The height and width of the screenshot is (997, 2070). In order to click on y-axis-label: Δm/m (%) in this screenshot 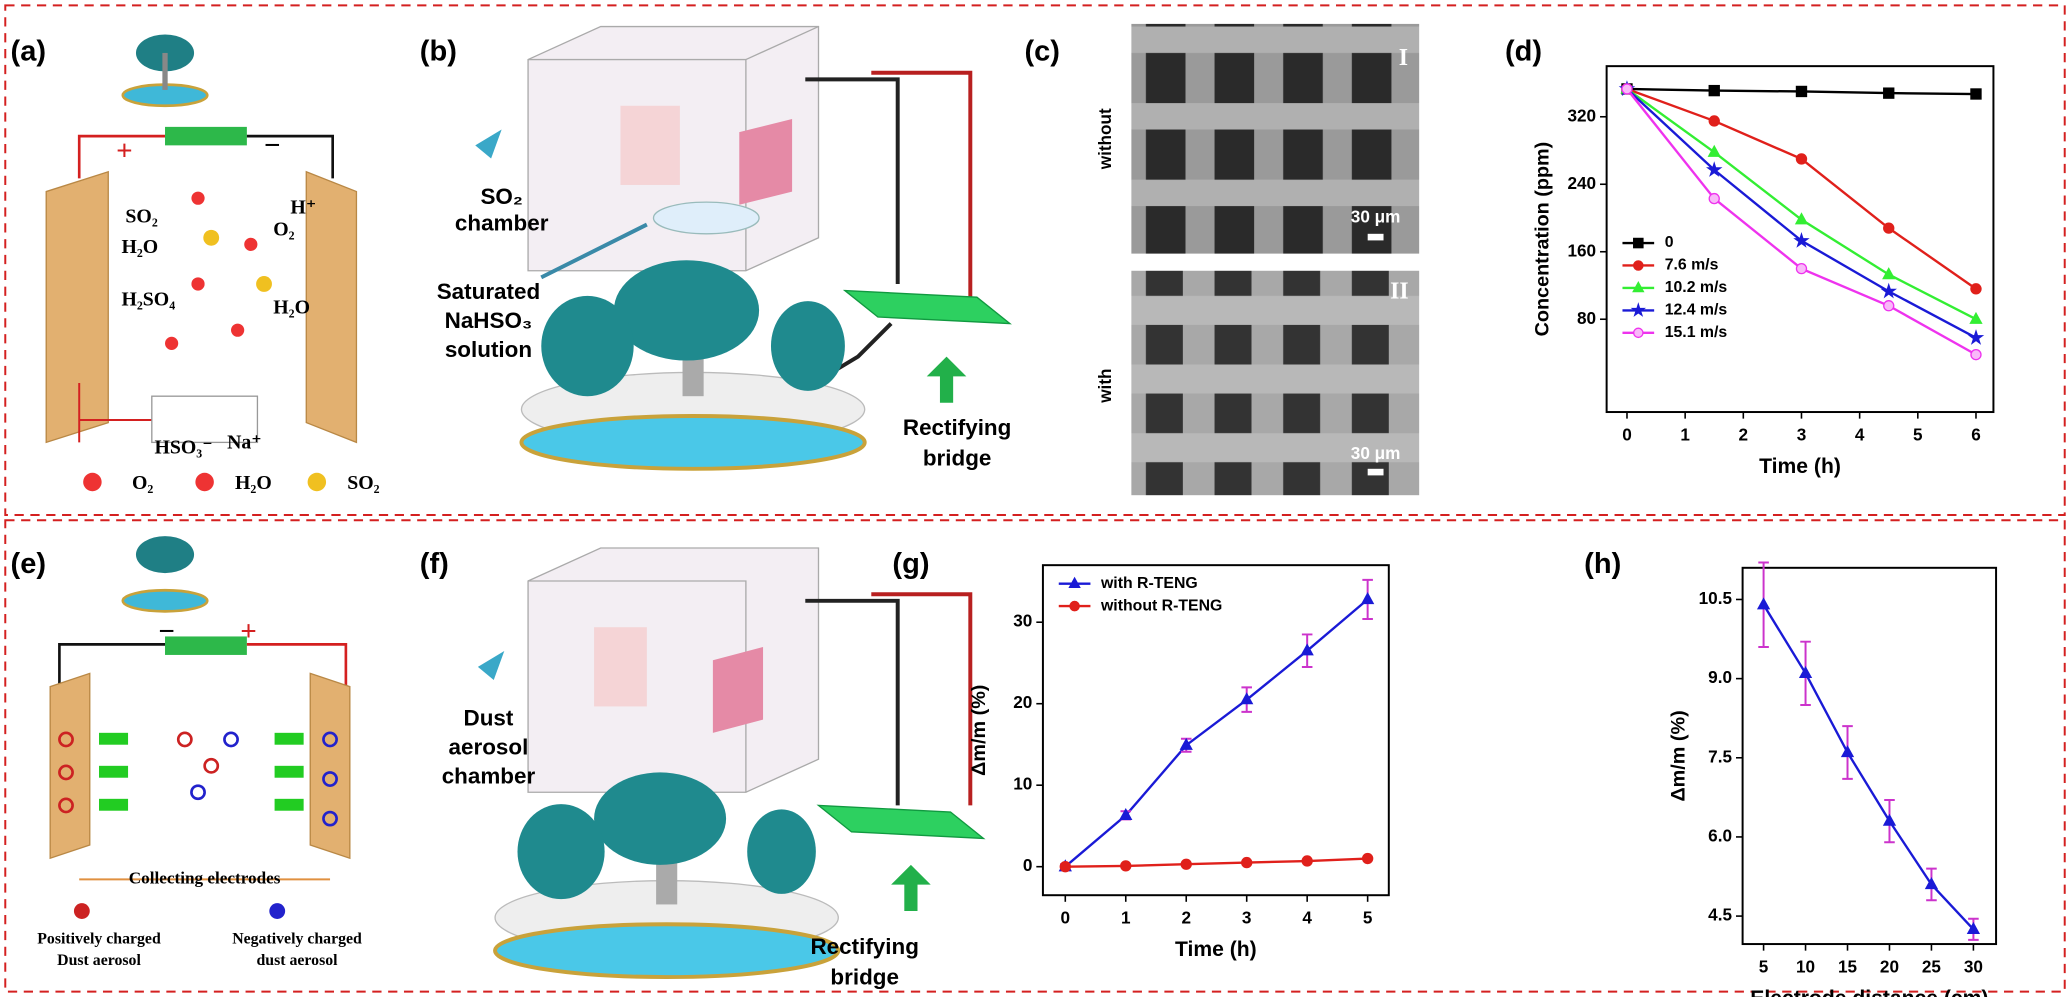, I will do `click(979, 730)`.